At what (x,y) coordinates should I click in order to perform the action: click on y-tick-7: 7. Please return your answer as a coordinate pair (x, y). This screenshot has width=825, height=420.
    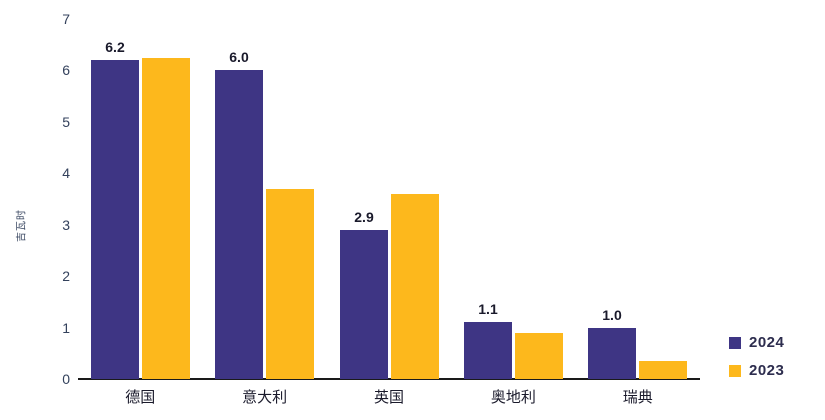
    Looking at the image, I should click on (66, 19).